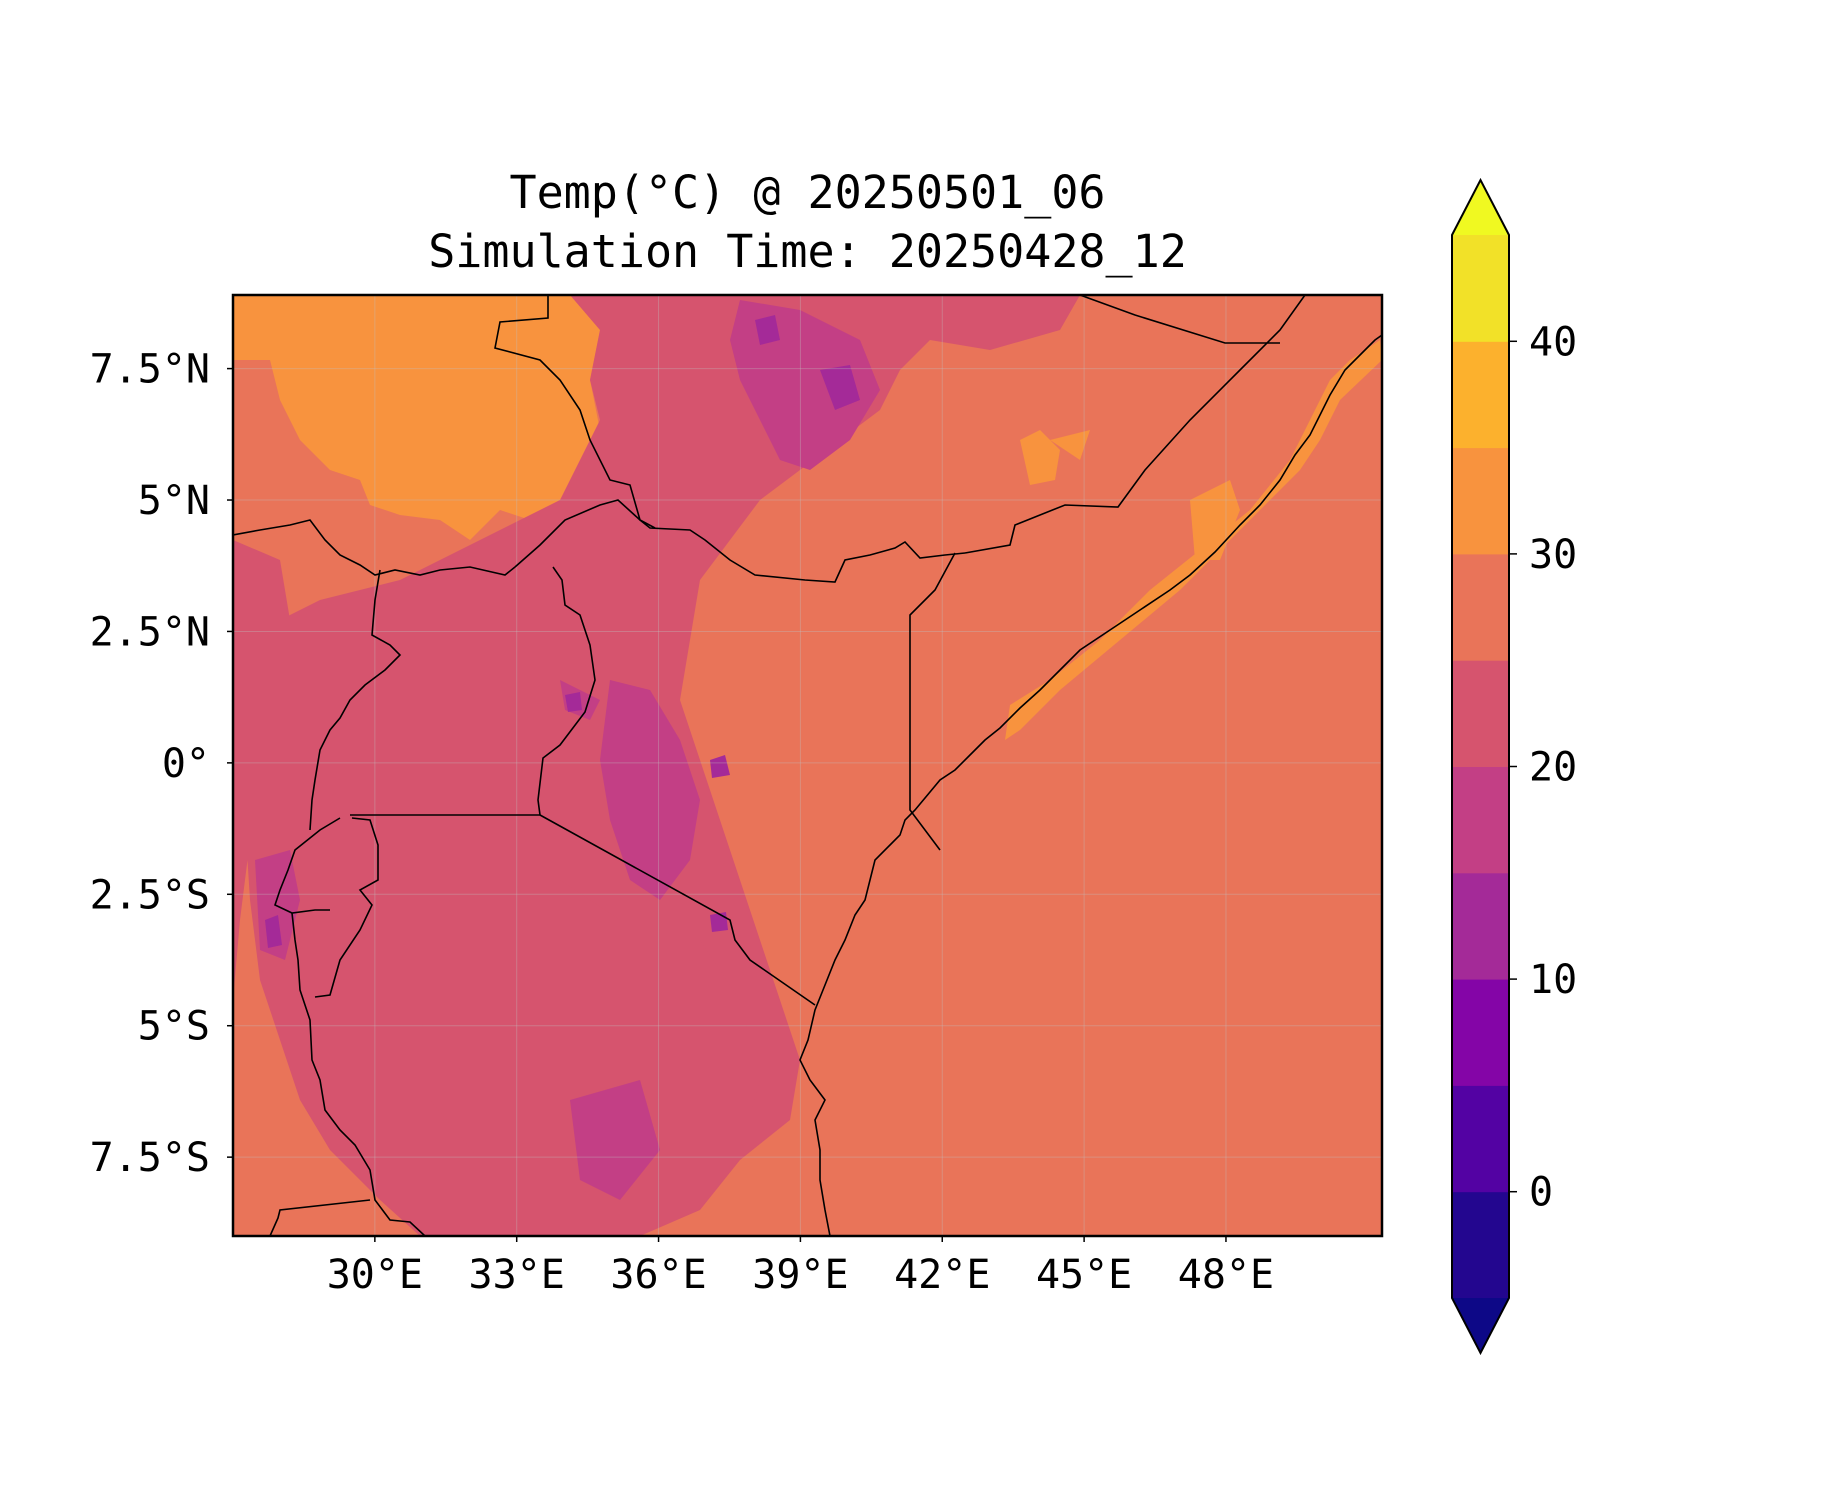 The width and height of the screenshot is (1833, 1500). What do you see at coordinates (517, 1275) in the screenshot?
I see `x-tick-label: 33°E` at bounding box center [517, 1275].